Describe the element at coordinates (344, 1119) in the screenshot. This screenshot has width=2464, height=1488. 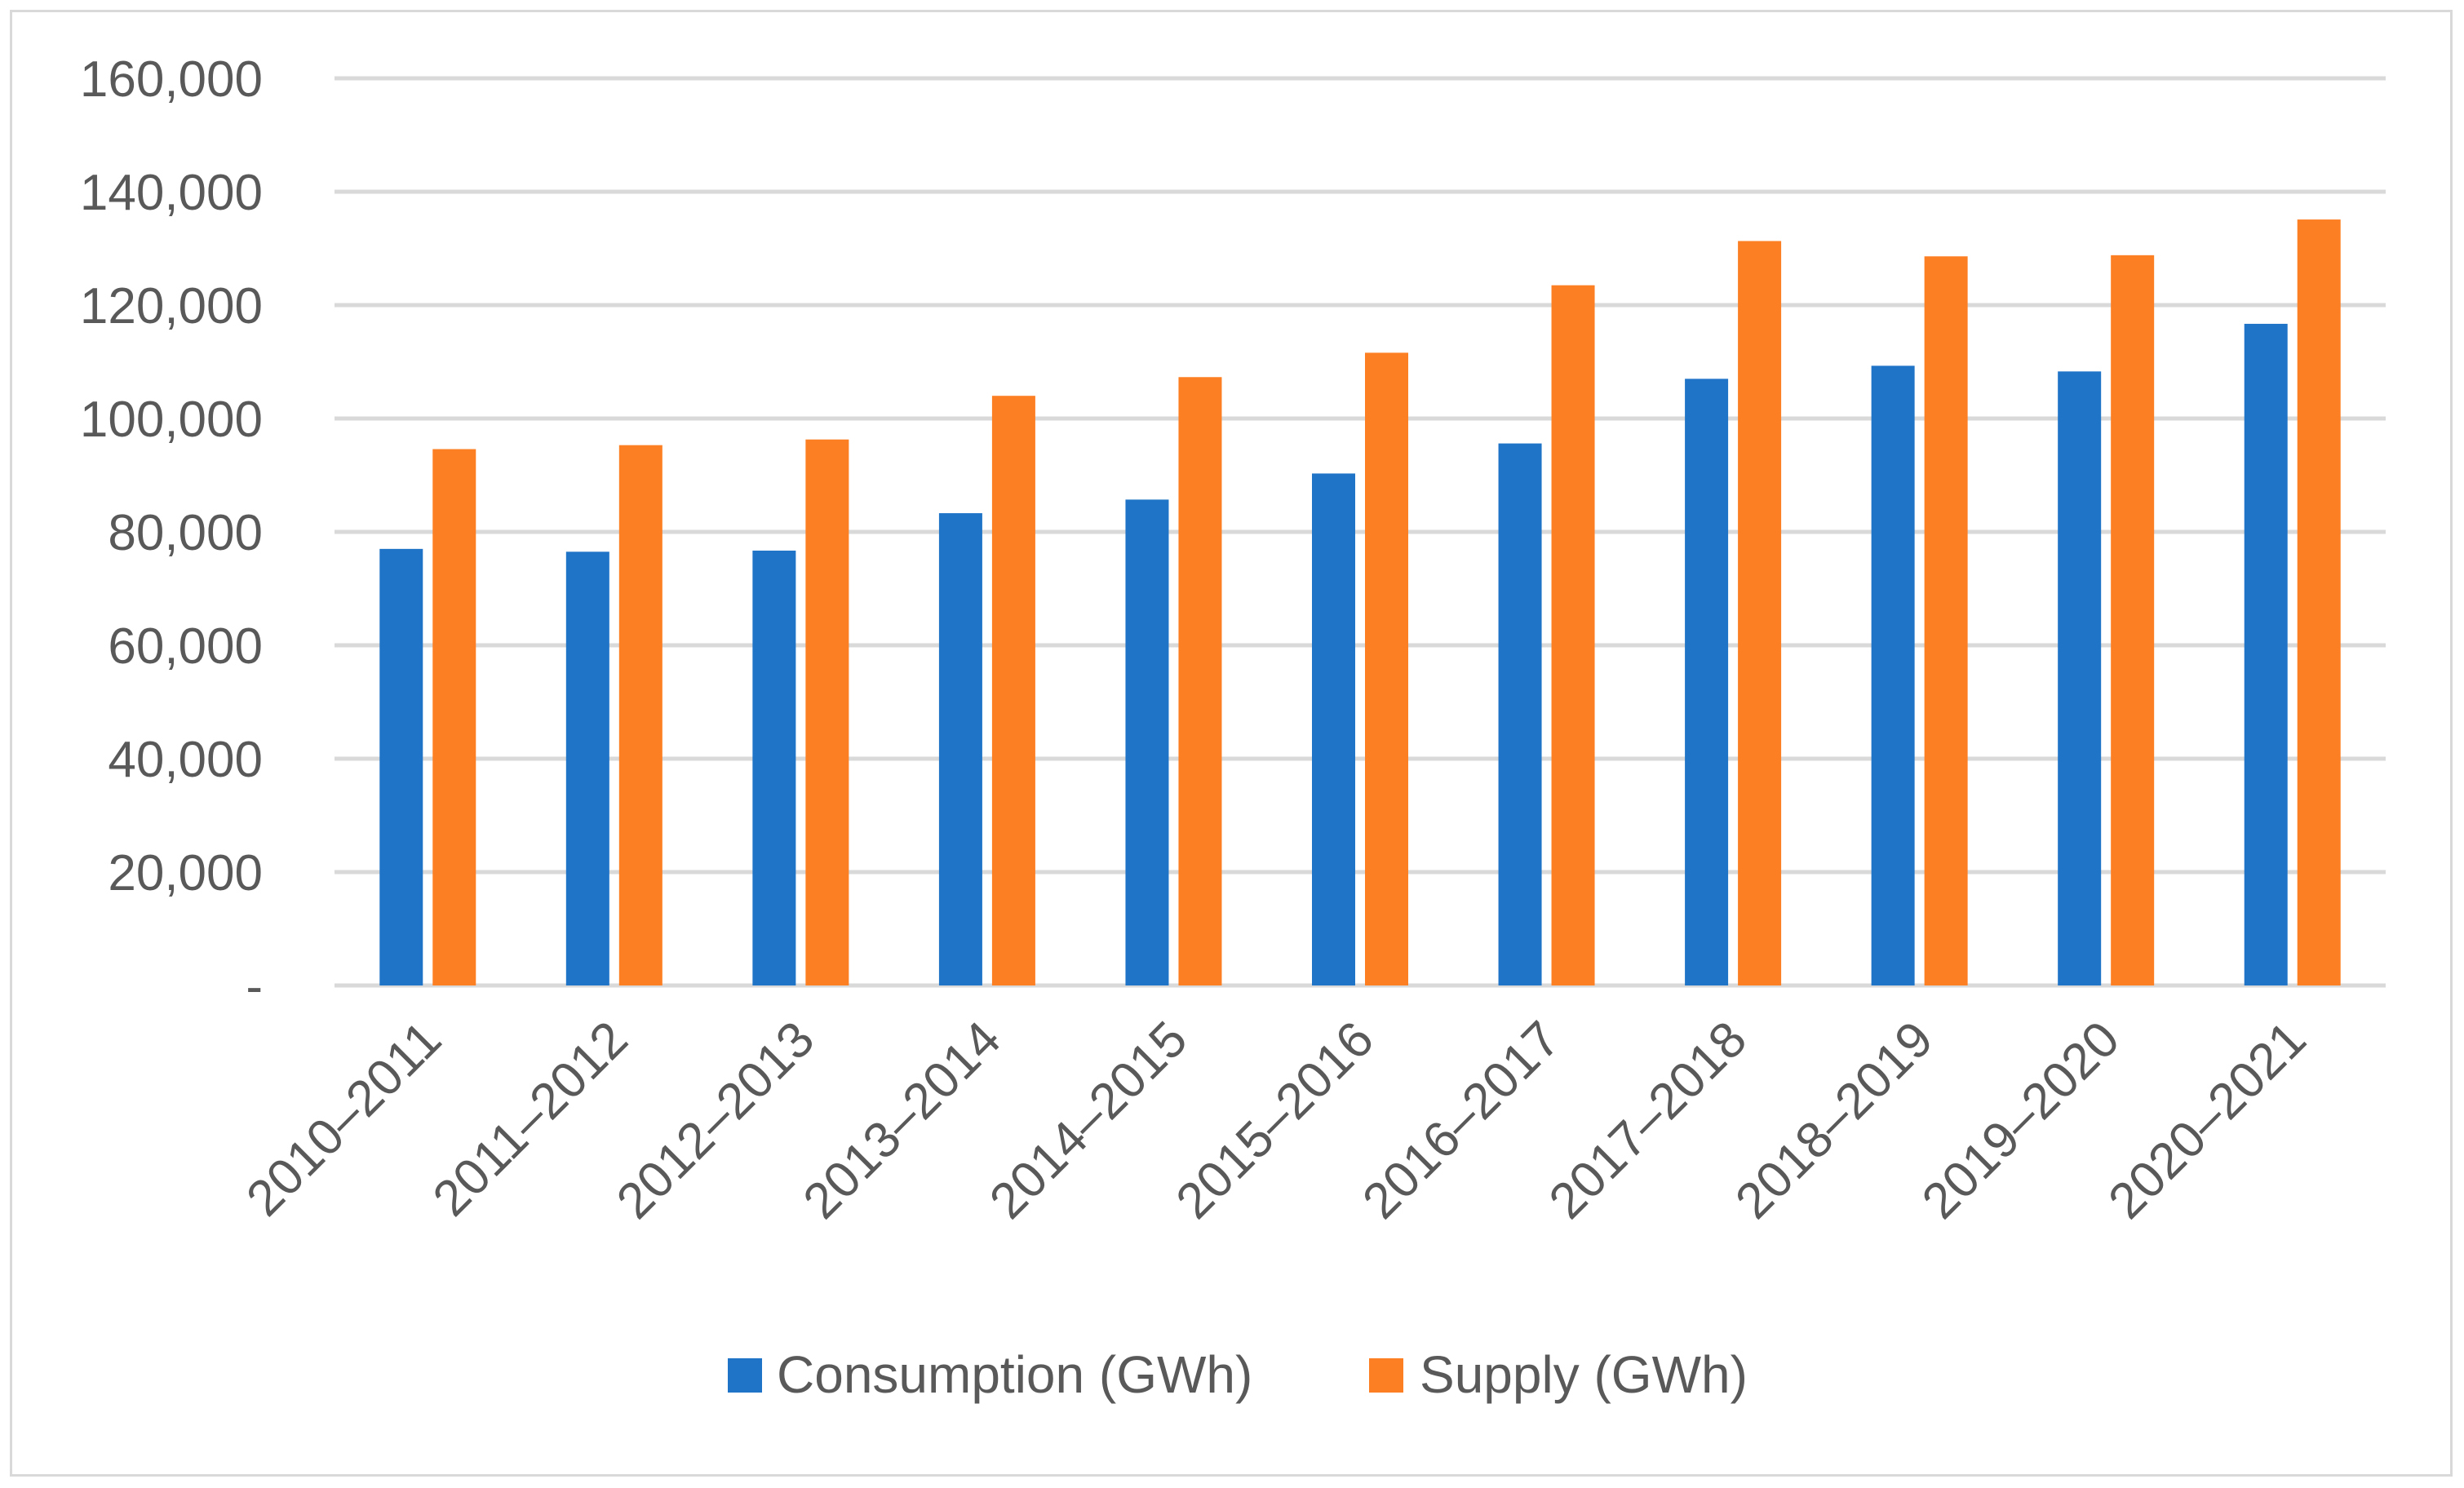
I see `x-tick-label: 2010–2011` at that location.